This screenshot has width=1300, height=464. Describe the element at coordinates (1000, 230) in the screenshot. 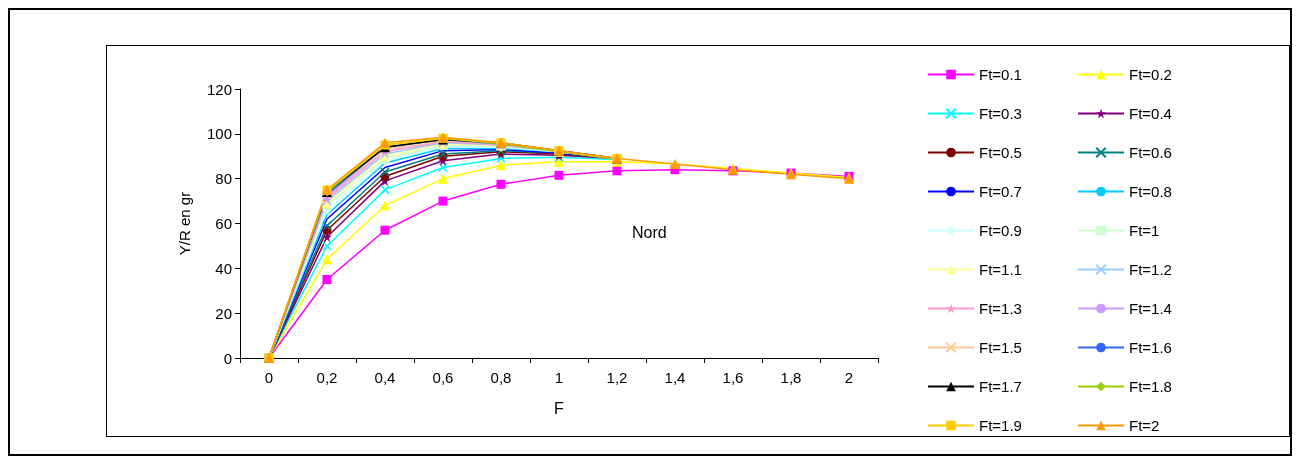

I see `legend-label: Ft=0.9` at that location.